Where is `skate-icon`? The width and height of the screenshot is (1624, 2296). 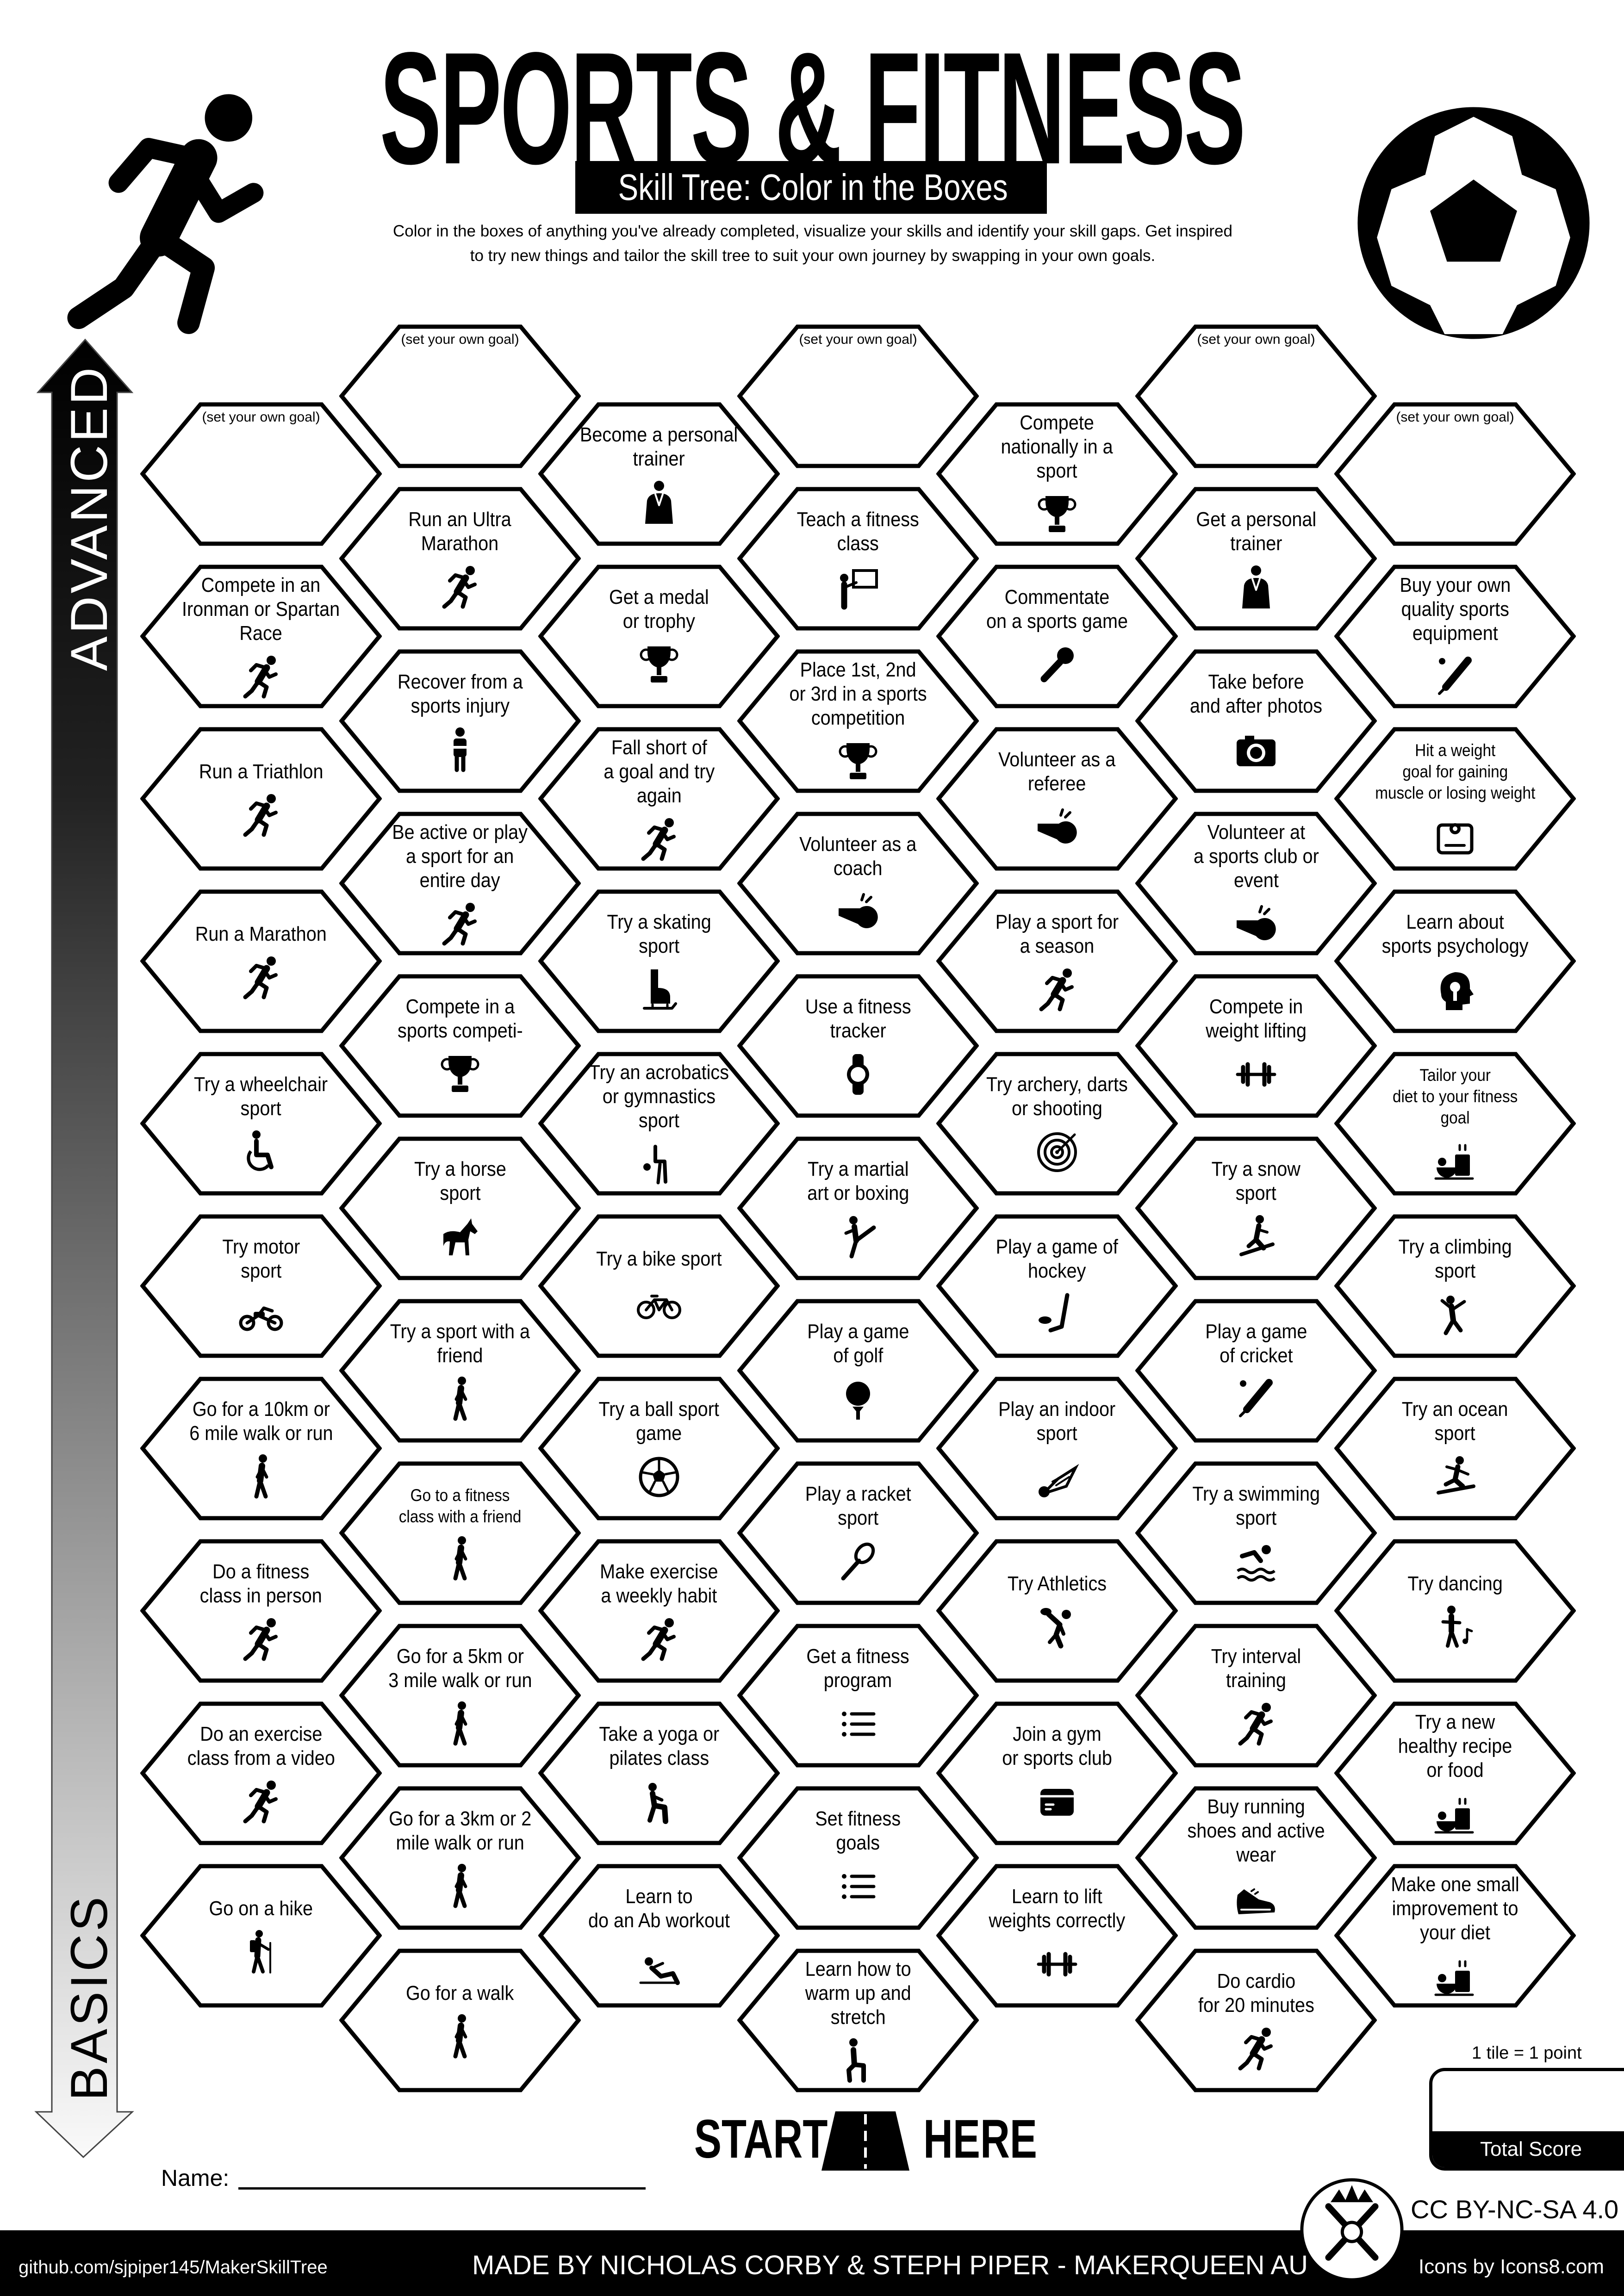
skate-icon is located at coordinates (660, 990).